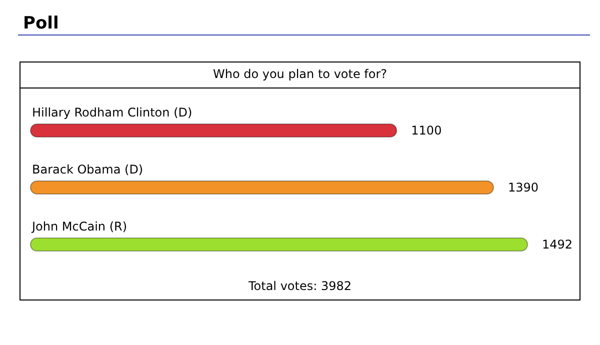 The width and height of the screenshot is (600, 345). I want to click on y-tick-label: Hillary Rodham Clinton (D), so click(112, 113).